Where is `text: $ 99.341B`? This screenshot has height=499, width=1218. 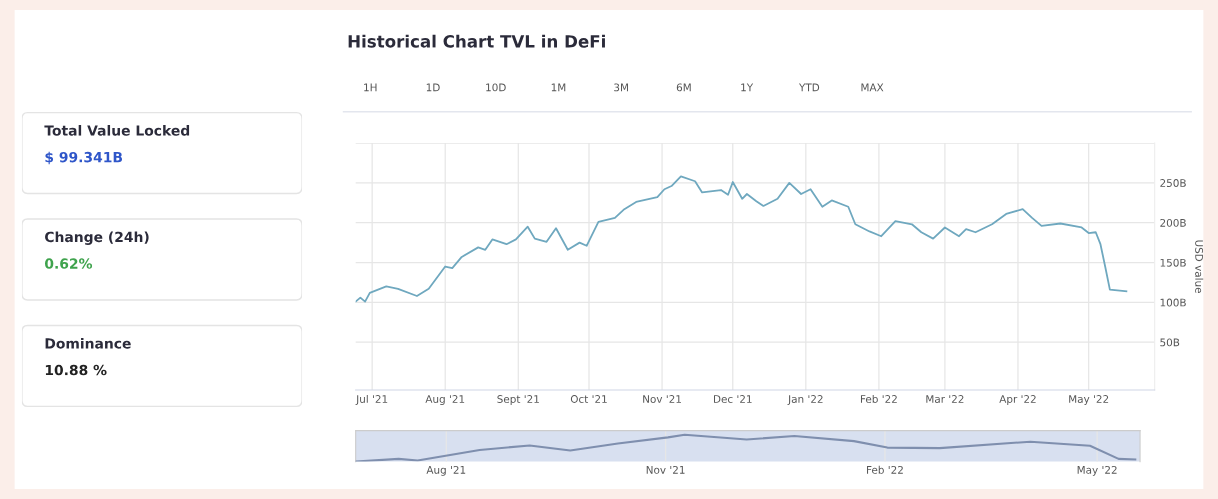 text: $ 99.341B is located at coordinates (84, 158).